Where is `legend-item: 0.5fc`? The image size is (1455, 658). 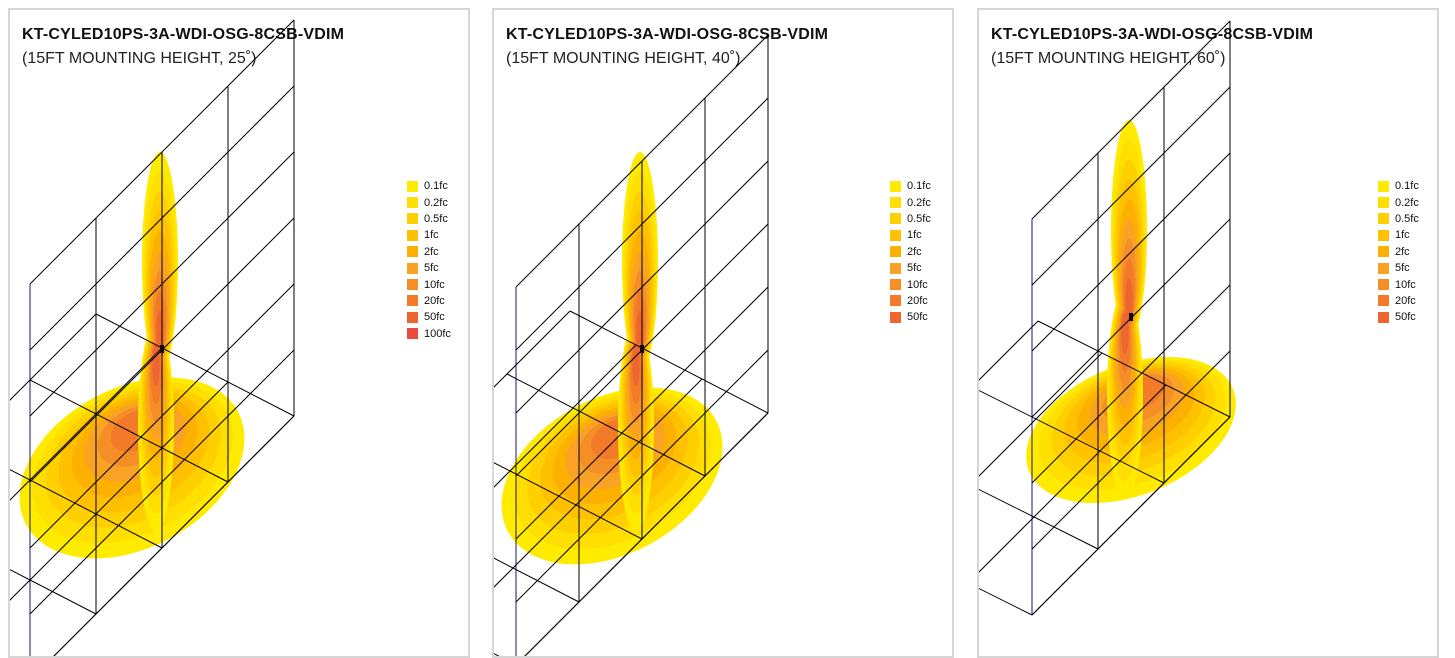 legend-item: 0.5fc is located at coordinates (429, 219).